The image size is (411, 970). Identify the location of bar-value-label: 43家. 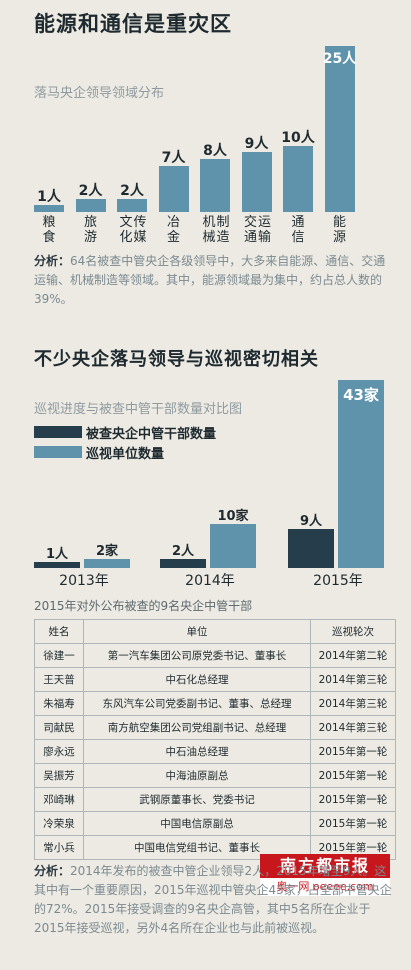
(361, 395).